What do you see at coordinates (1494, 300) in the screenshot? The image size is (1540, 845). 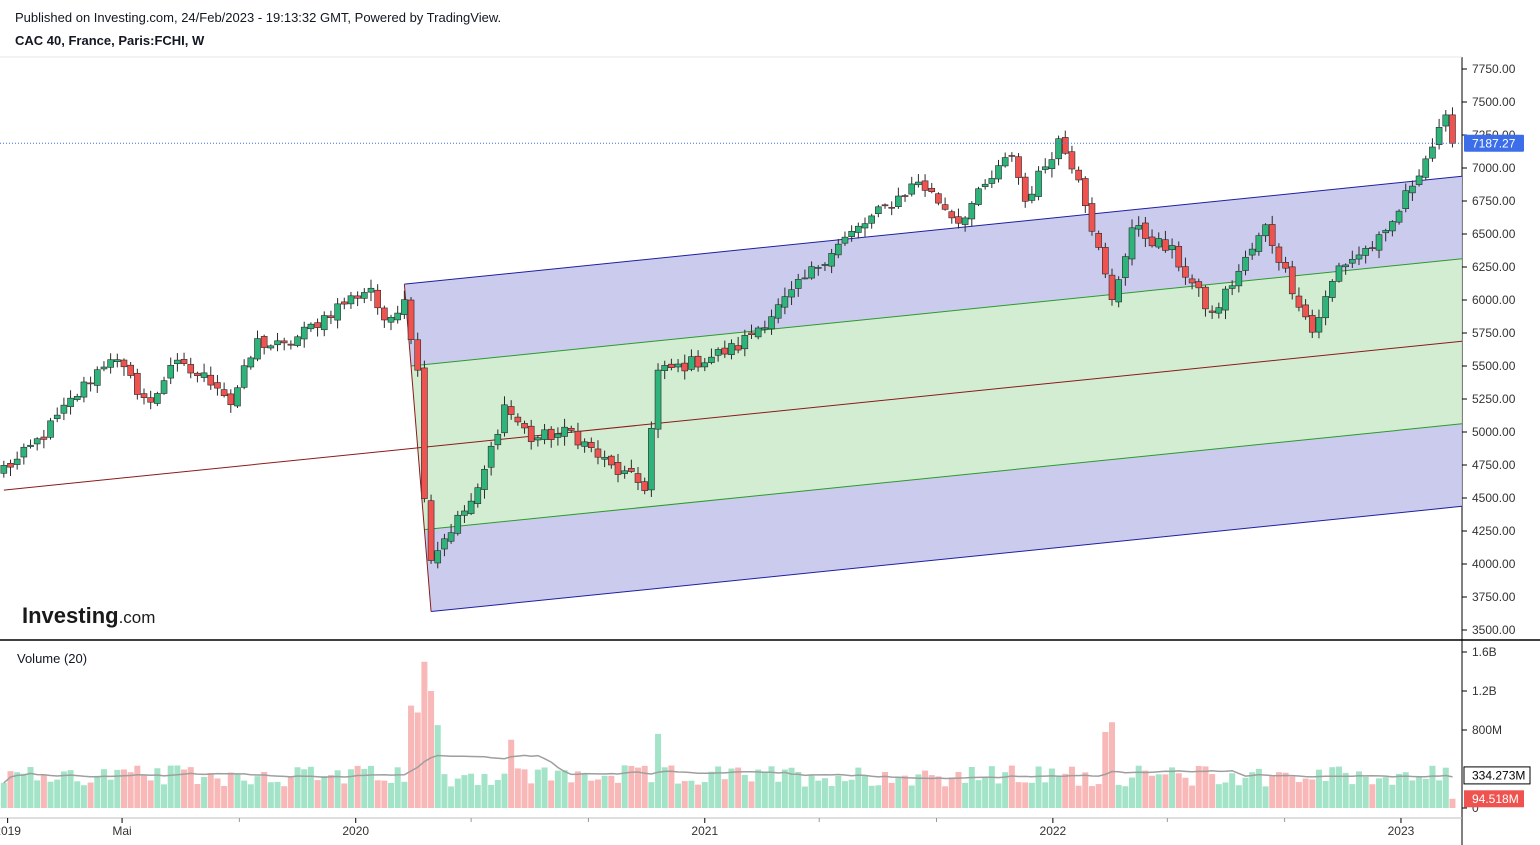 I see `price-axis-tick-label: 6000.00` at bounding box center [1494, 300].